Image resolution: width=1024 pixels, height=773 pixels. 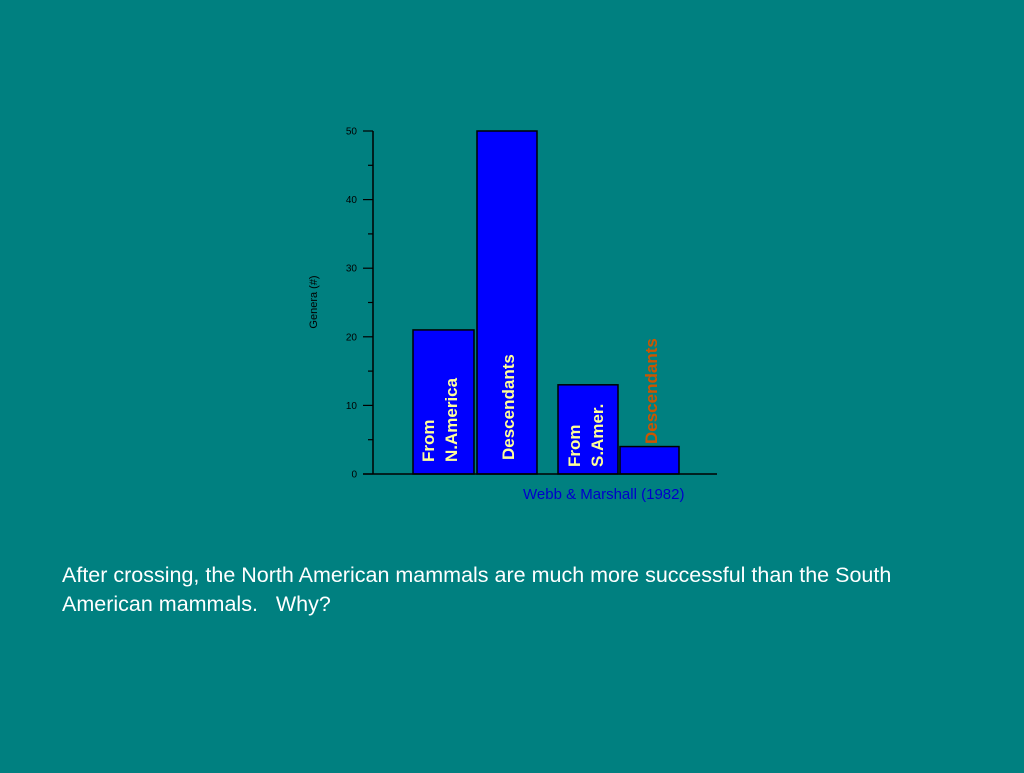 I want to click on y-tick-label: 10, so click(x=352, y=406).